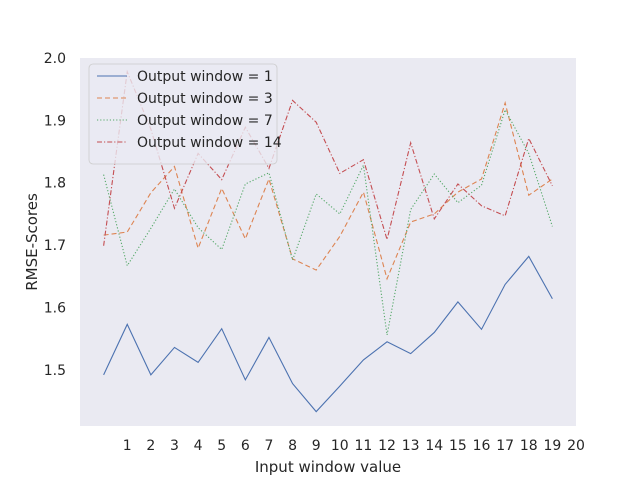 Image resolution: width=640 pixels, height=480 pixels. What do you see at coordinates (55, 215) in the screenshot?
I see `y-tick-labels: 1.5 1.6 1.7 1.8 1.9 2.0` at bounding box center [55, 215].